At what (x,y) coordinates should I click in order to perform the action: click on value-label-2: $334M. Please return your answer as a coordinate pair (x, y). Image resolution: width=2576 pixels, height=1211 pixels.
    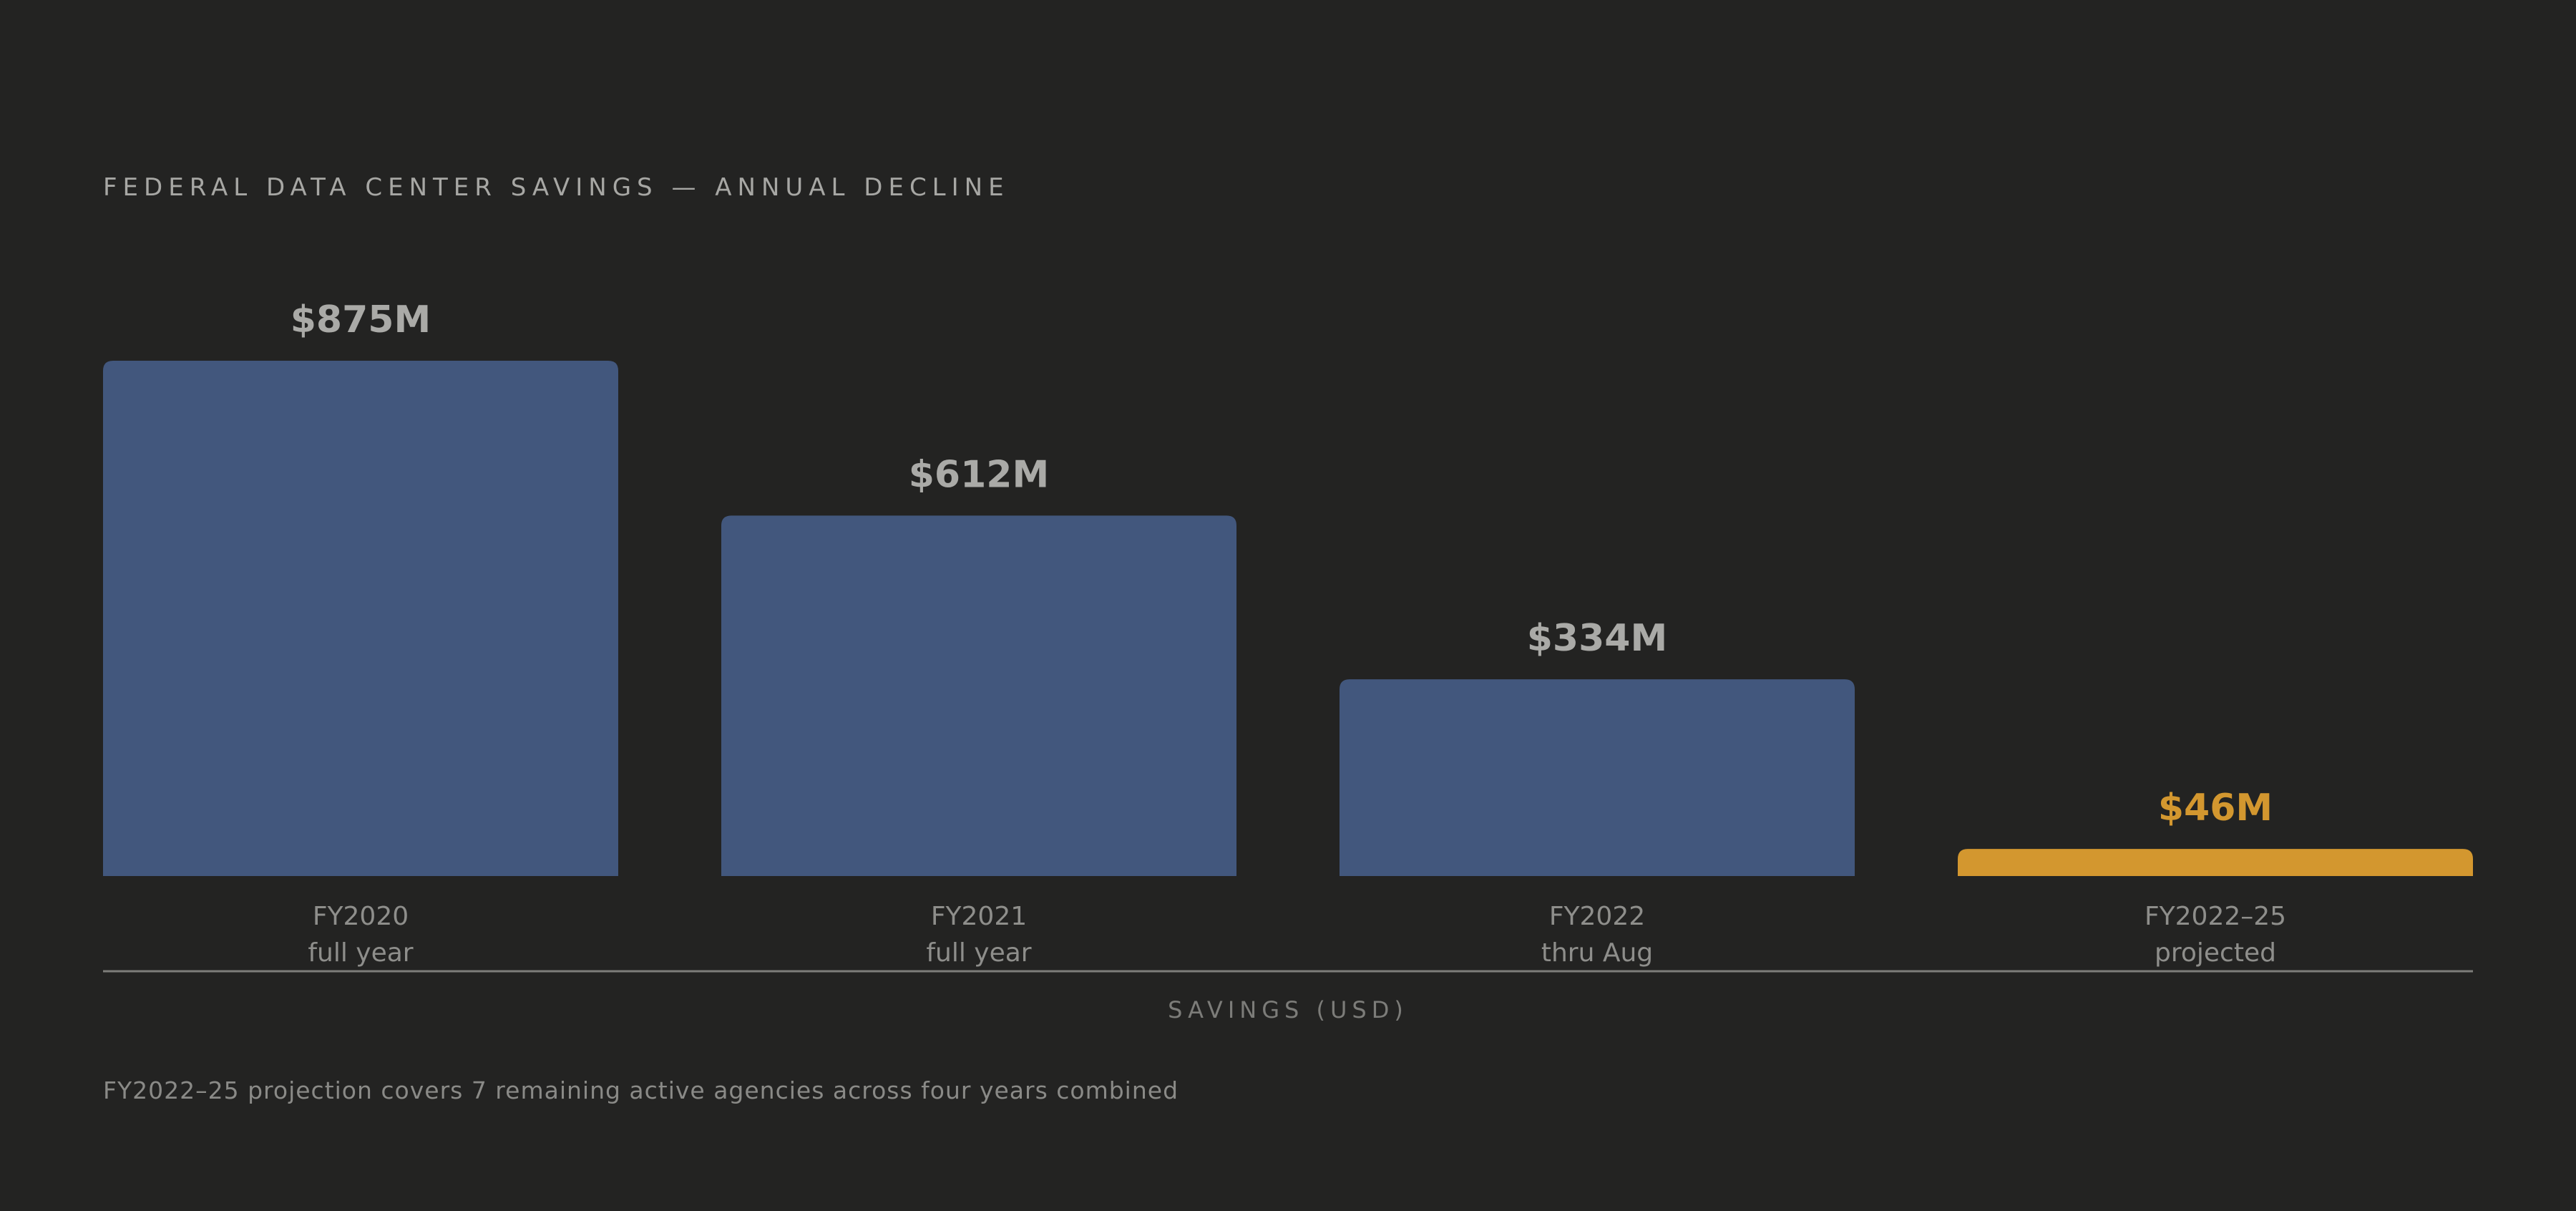
    Looking at the image, I should click on (1597, 638).